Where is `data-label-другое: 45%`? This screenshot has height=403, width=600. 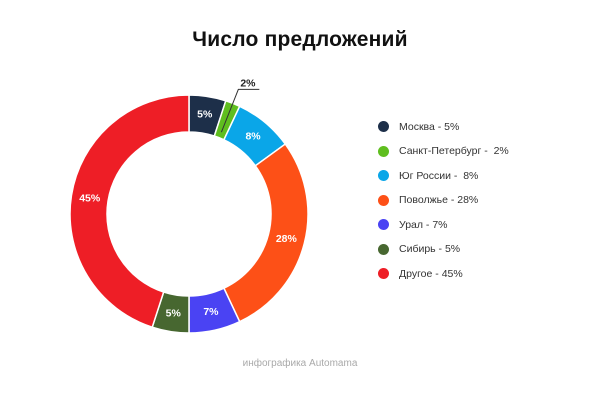 data-label-другое: 45% is located at coordinates (90, 198).